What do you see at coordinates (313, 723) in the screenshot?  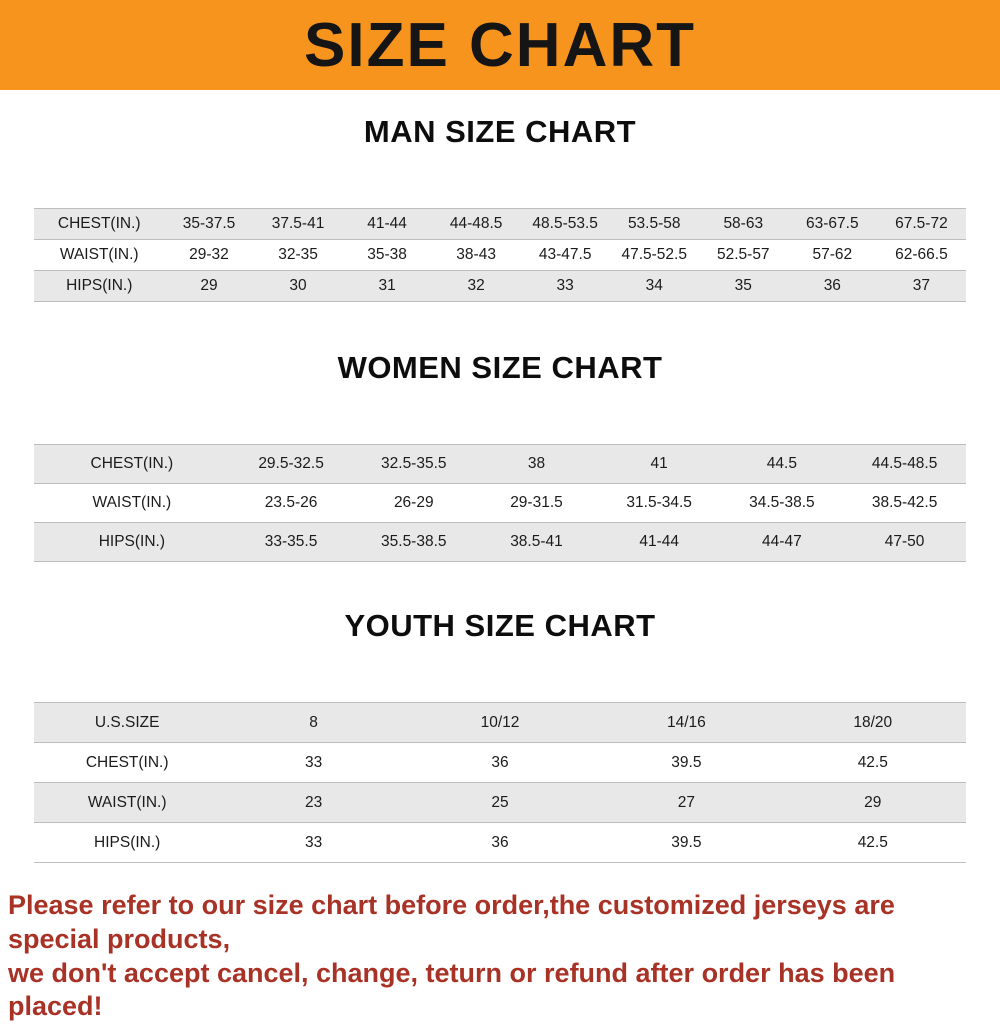 I see `value-cell: 8` at bounding box center [313, 723].